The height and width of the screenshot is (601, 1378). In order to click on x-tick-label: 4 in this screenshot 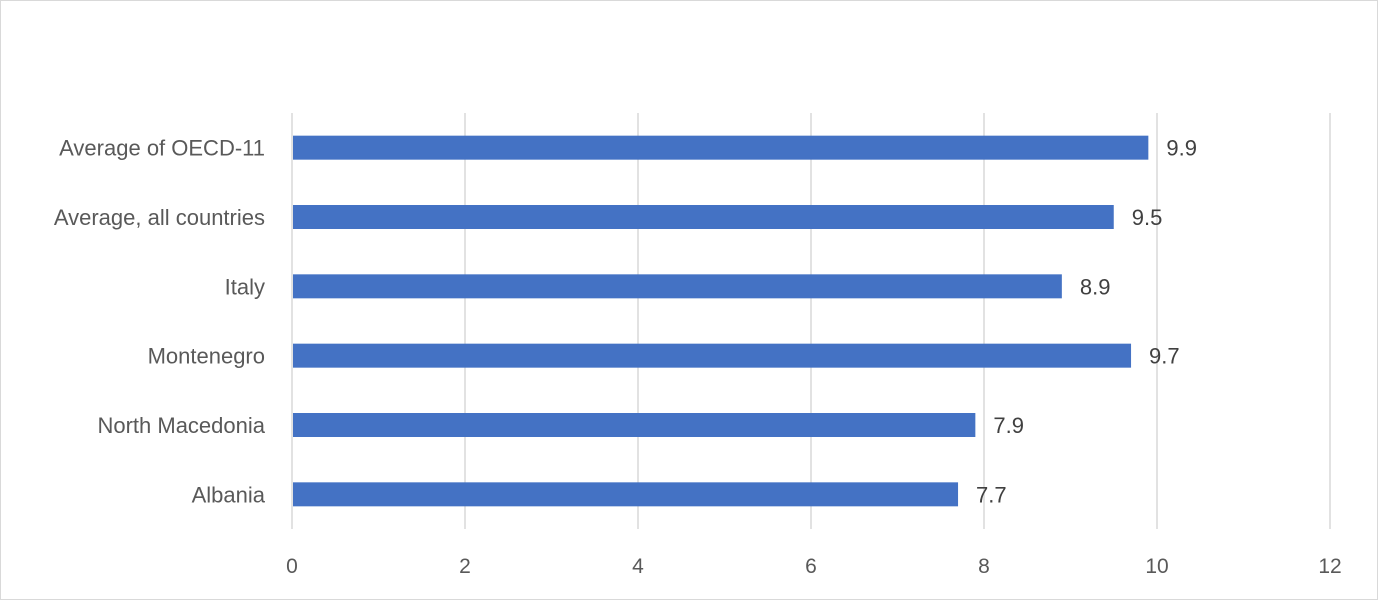, I will do `click(638, 566)`.